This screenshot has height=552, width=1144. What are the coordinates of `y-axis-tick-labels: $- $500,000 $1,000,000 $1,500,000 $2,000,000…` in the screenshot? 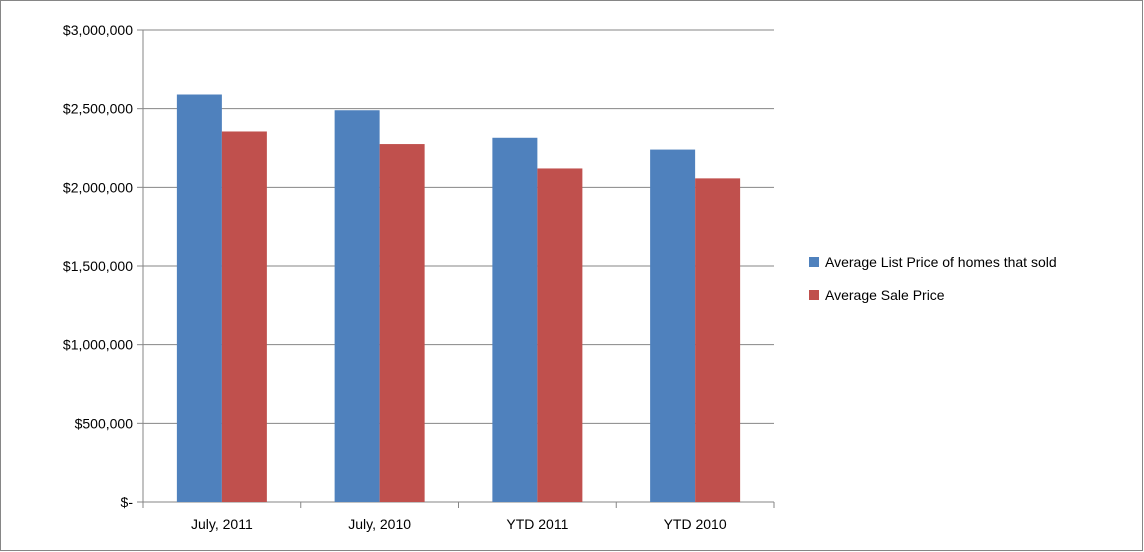 It's located at (98, 266).